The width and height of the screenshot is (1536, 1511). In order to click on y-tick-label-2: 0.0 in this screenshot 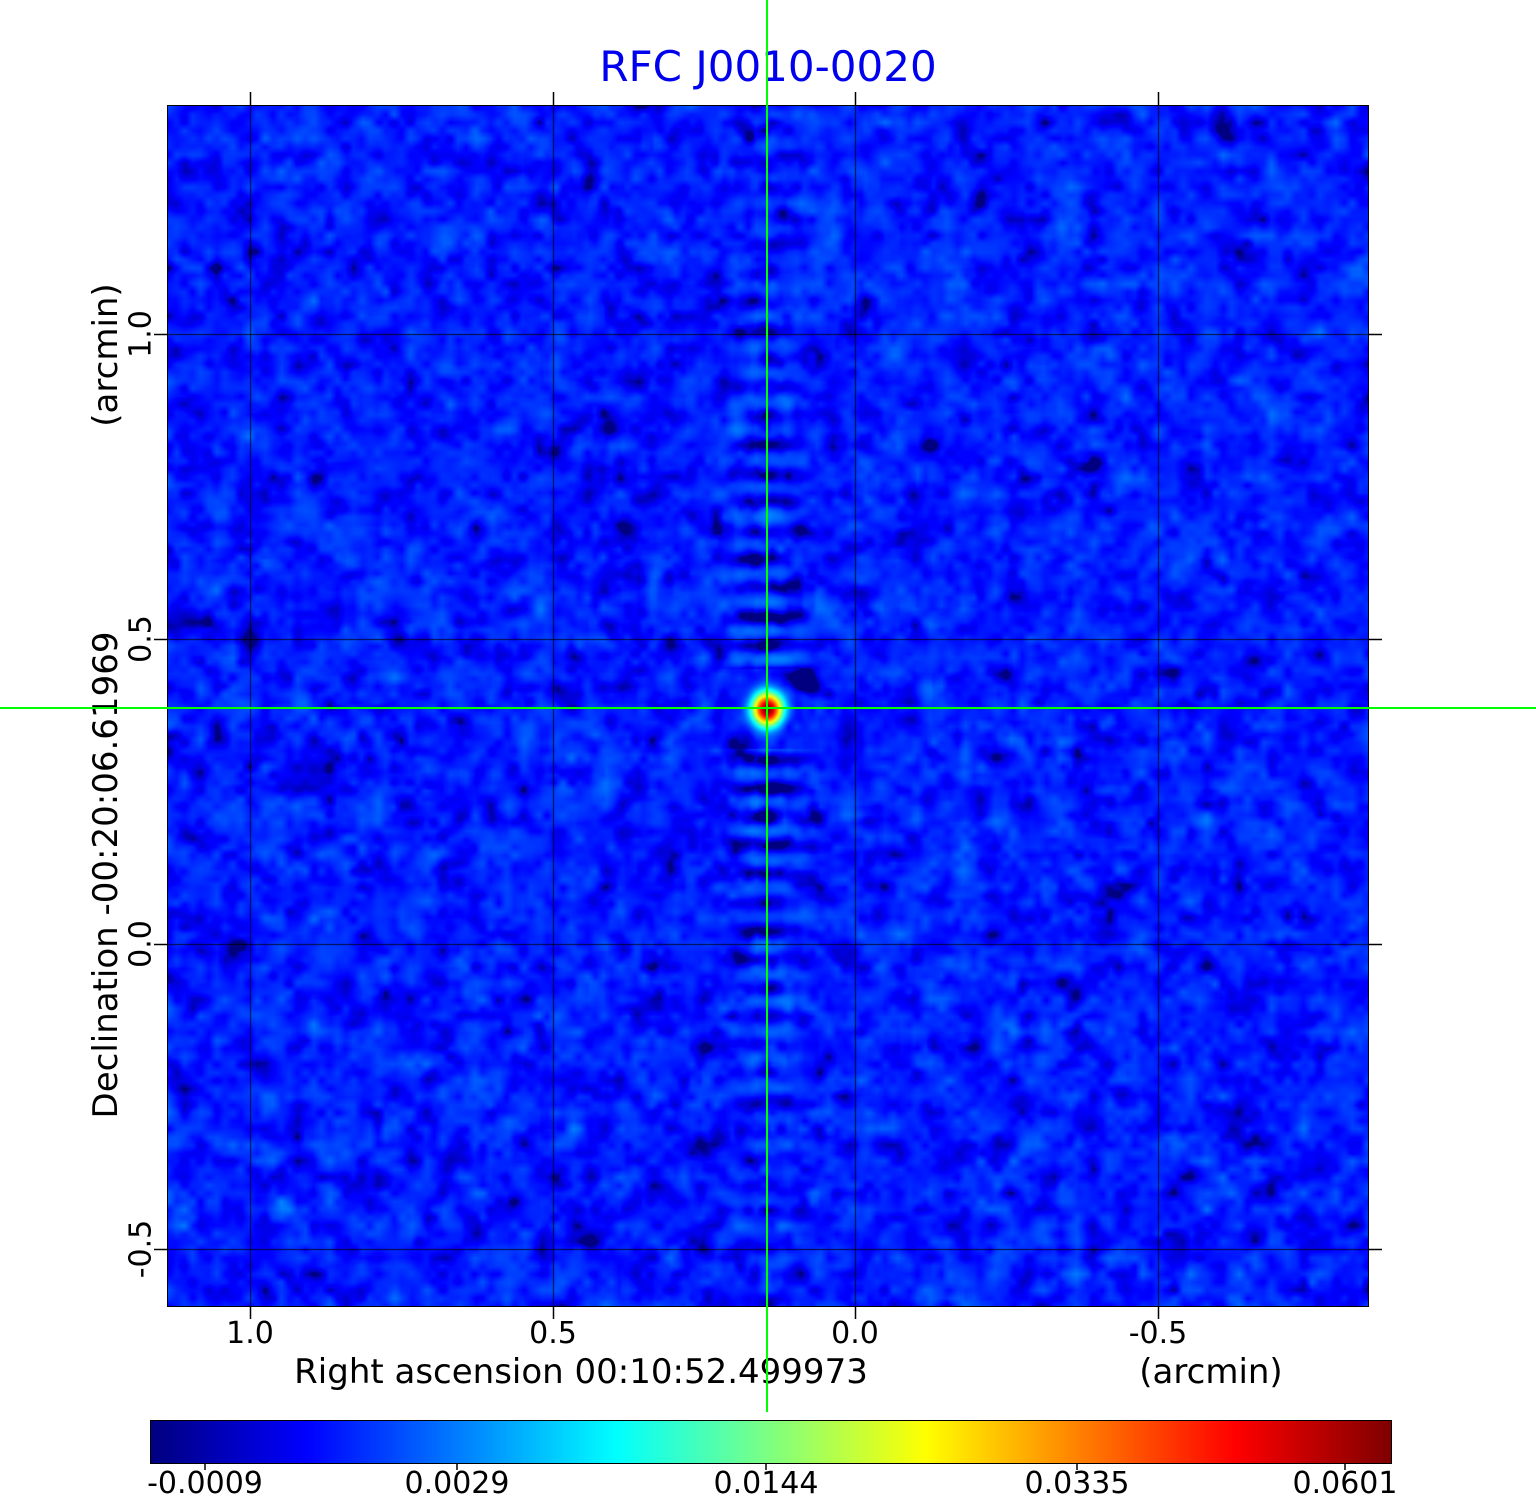, I will do `click(141, 944)`.